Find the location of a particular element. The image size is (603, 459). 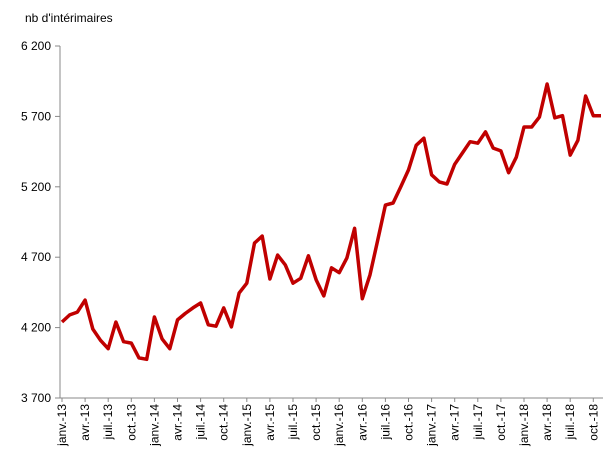

y-tick-label: 6 200 is located at coordinates (36, 46).